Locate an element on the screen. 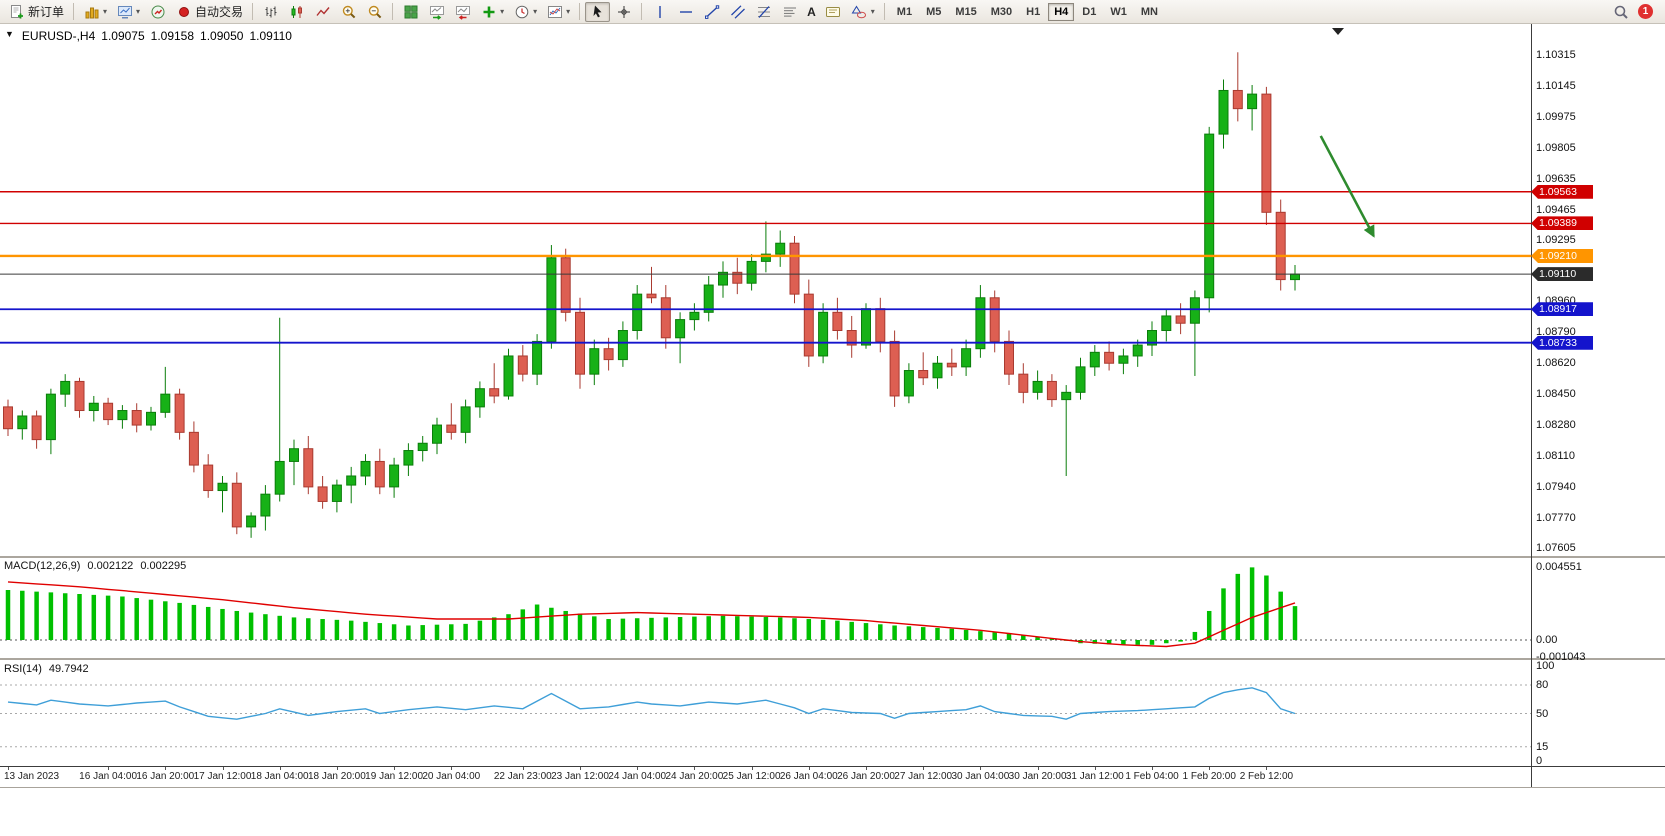 The height and width of the screenshot is (836, 1665). new-order-button: 新订单 is located at coordinates (36, 12).